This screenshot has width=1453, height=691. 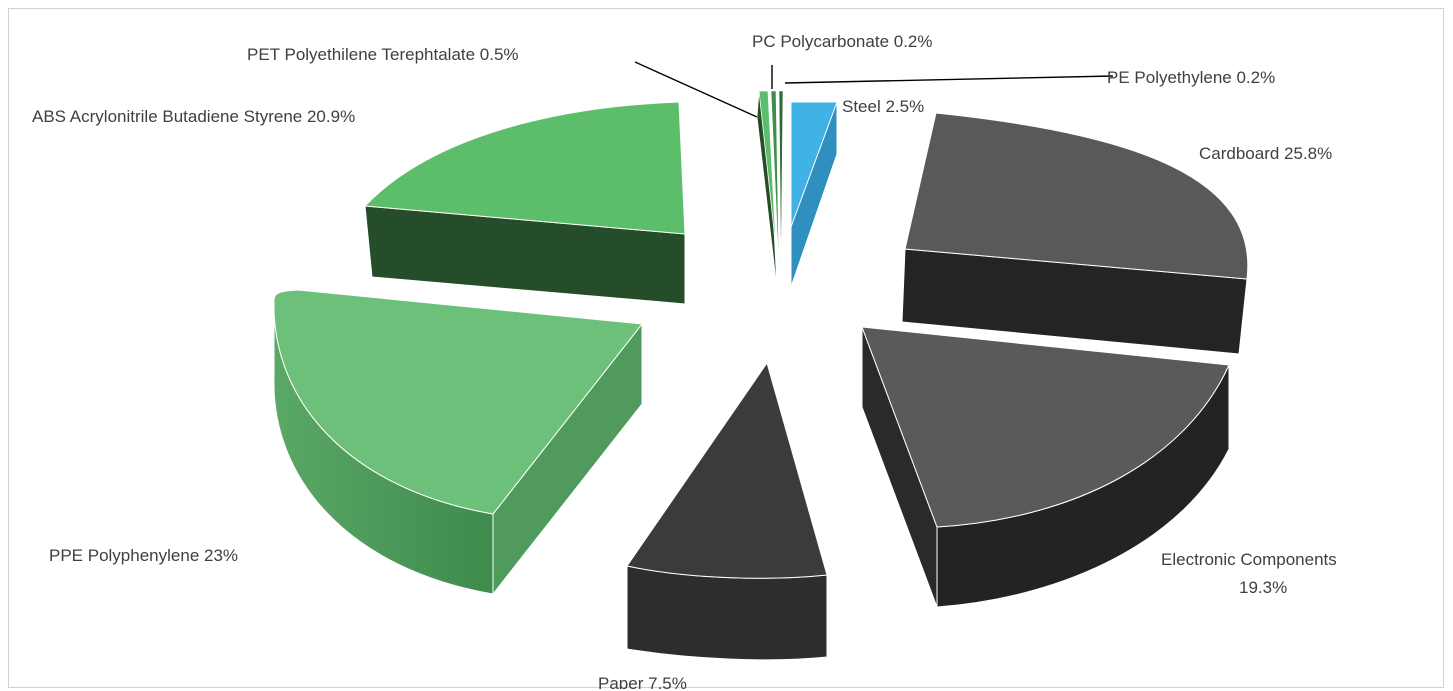 I want to click on slice-abs, so click(x=524, y=203).